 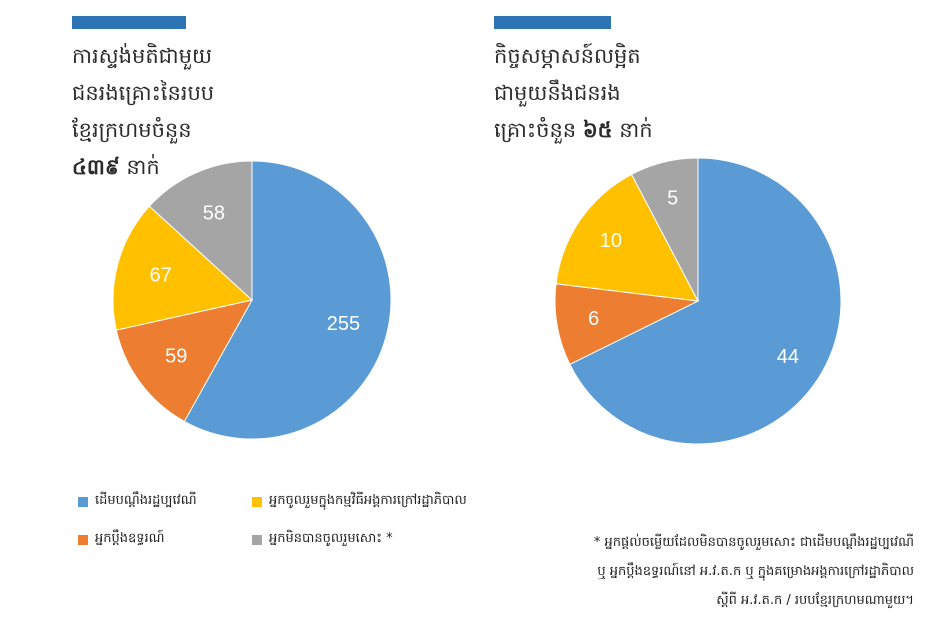 I want to click on right-pie-label-complainant: 6, so click(x=593, y=319).